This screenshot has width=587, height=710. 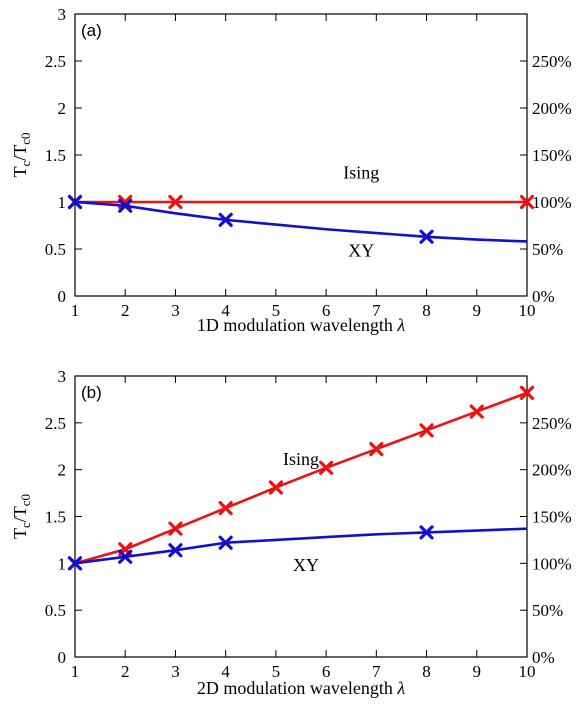 I want to click on x-axis-title: 1D modulation wavelength λ, so click(x=301, y=325).